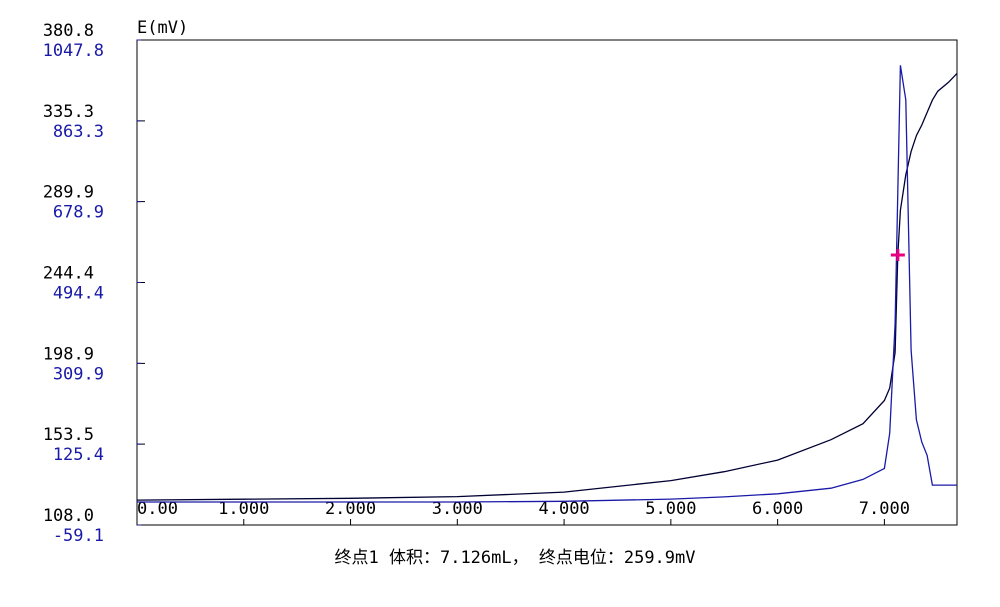  I want to click on x-tick-label: 6.000, so click(777, 509).